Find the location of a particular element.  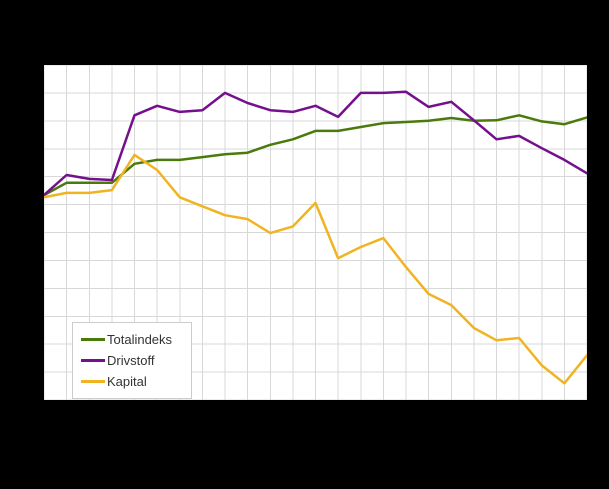

legend-item-drivstoff: Drivstoff is located at coordinates (131, 360).